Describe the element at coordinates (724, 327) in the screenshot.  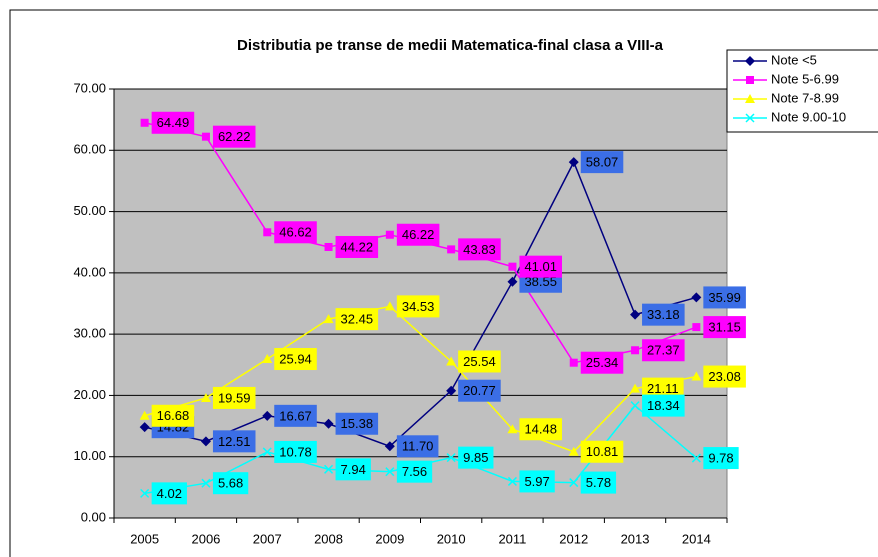
I see `data-label: 31.15` at that location.